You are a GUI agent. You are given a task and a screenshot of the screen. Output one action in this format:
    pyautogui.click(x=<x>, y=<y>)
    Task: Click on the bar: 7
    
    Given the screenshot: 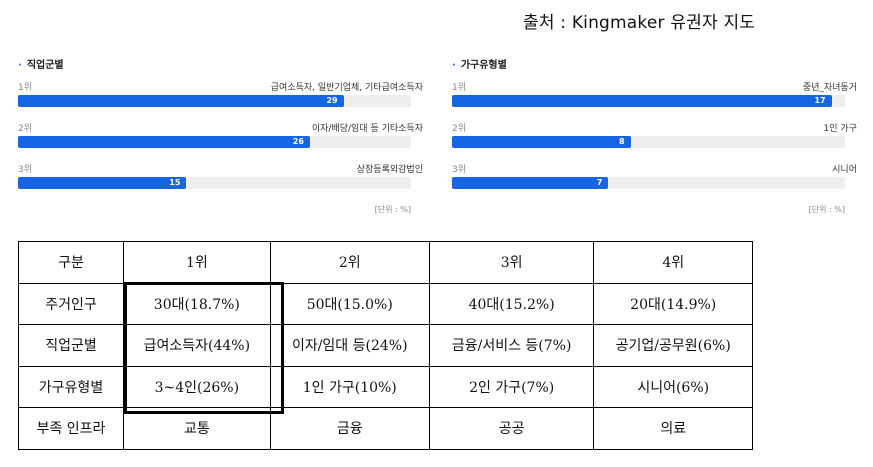 What is the action you would take?
    pyautogui.click(x=530, y=183)
    